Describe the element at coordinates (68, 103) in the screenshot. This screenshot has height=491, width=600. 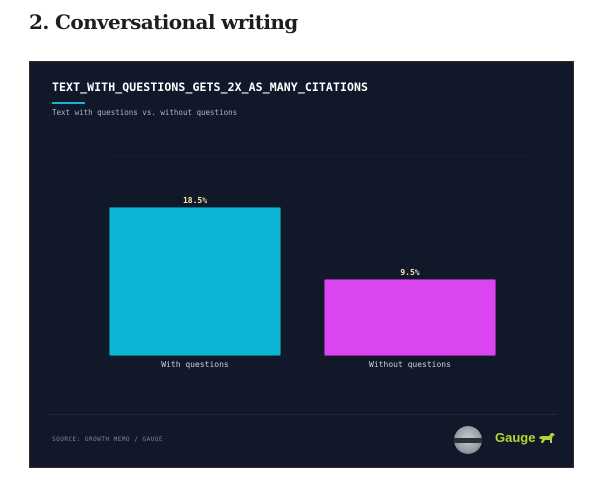
I see `title-accent-line` at that location.